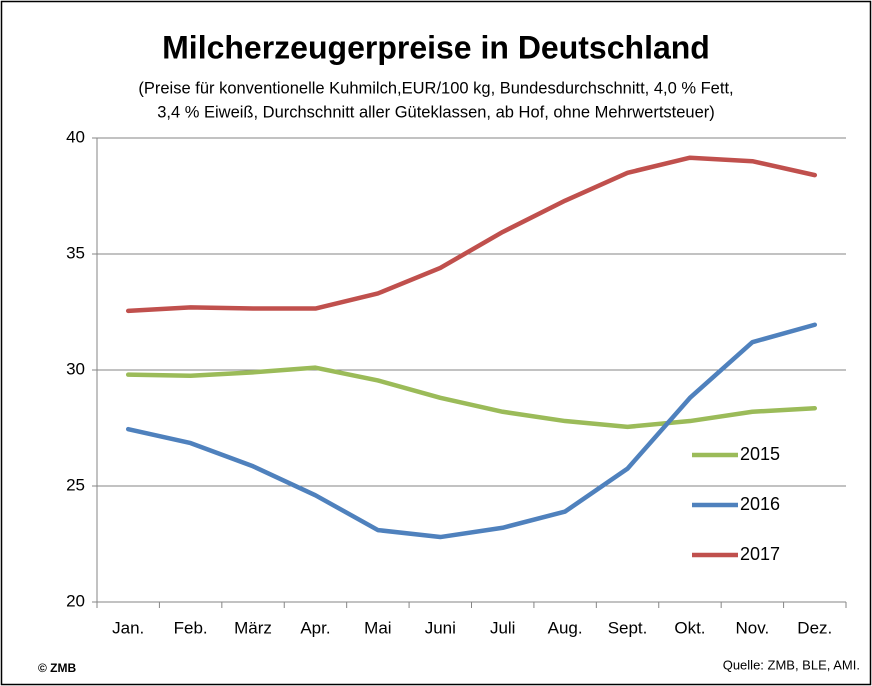 The image size is (872, 686). I want to click on x-tick-label: Apr., so click(315, 627).